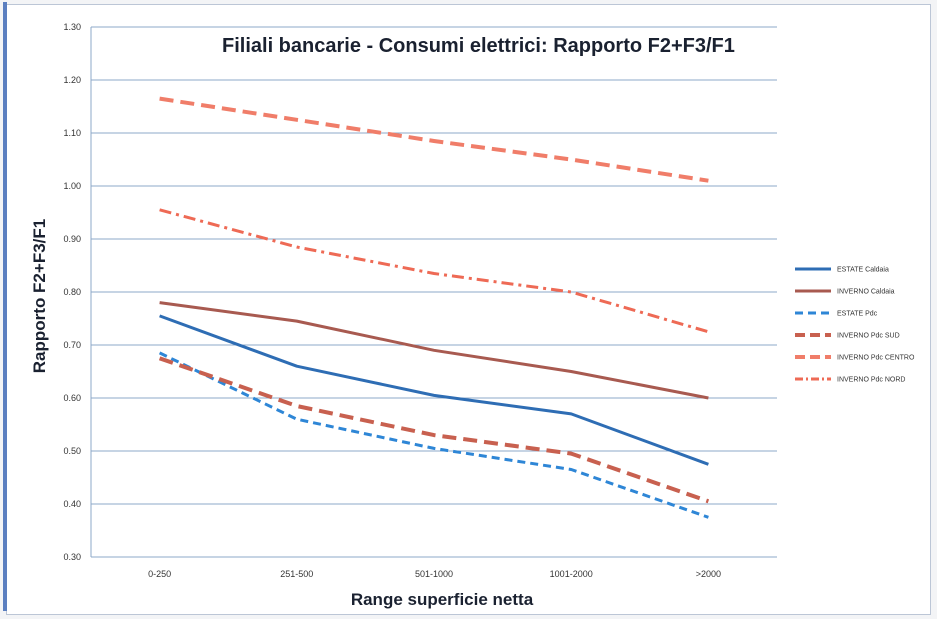 The height and width of the screenshot is (619, 937). I want to click on legend-label: INVERNO Caldaia, so click(866, 292).